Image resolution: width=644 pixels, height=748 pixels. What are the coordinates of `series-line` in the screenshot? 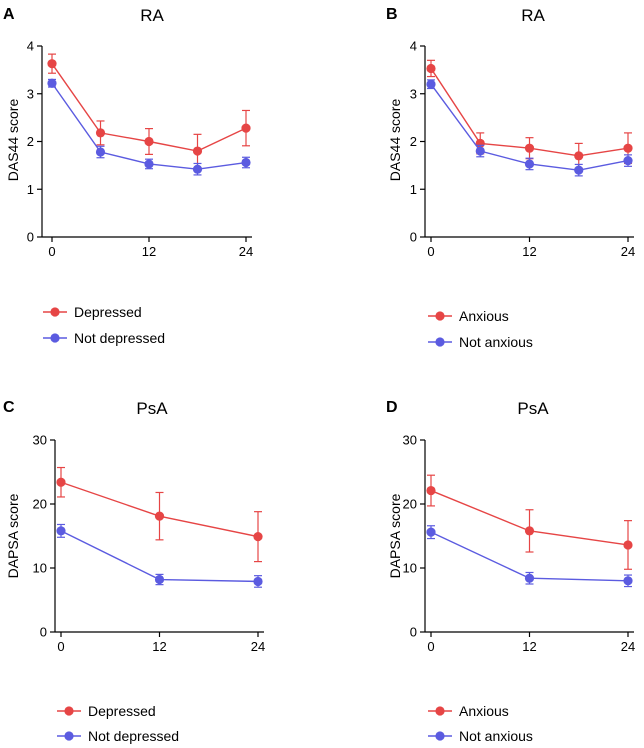 It's located at (149, 126).